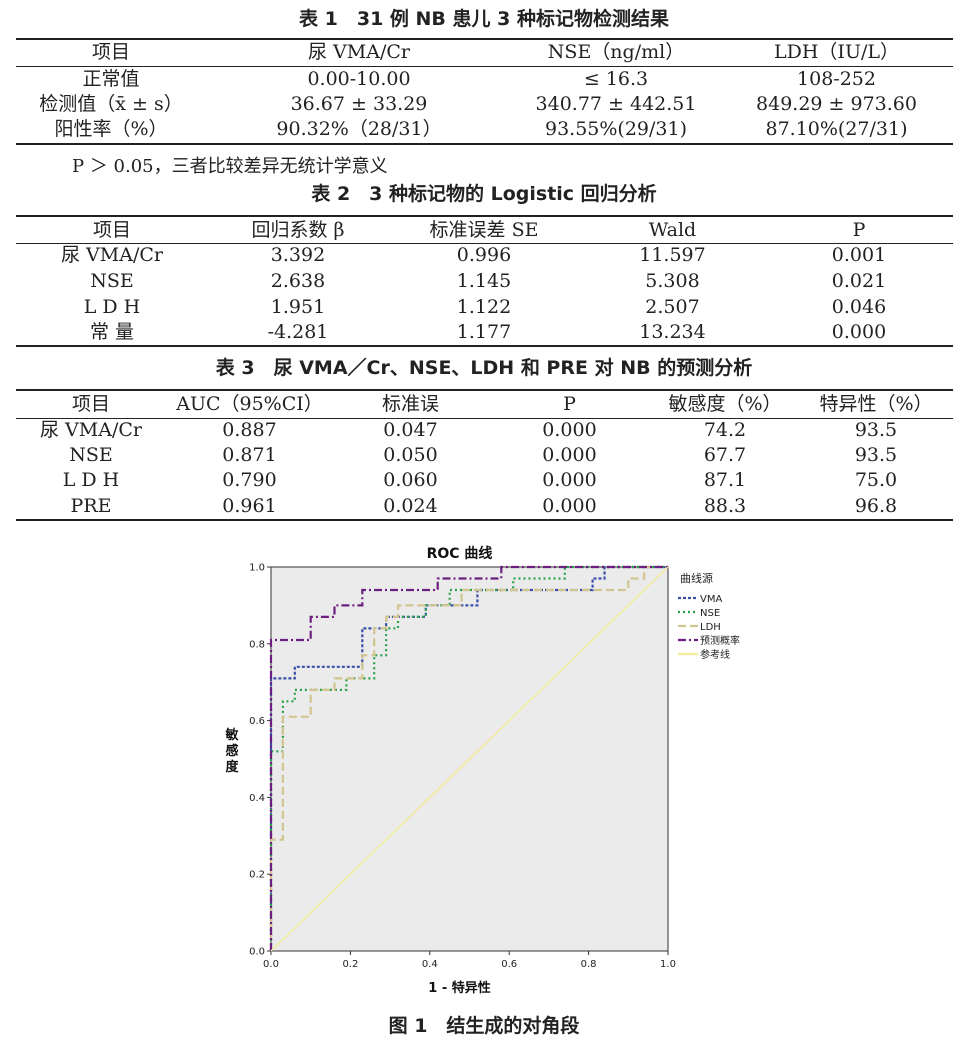 The width and height of the screenshot is (968, 1041). What do you see at coordinates (484, 480) in the screenshot?
I see `table-row: L D H 0.790 0.060 0.000 87.1 75.0` at bounding box center [484, 480].